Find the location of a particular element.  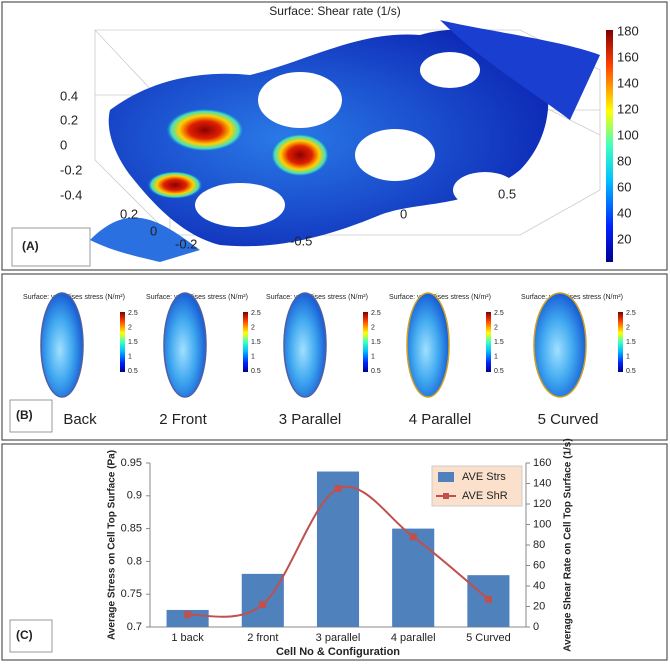

surface-fold is located at coordinates (145, 239).